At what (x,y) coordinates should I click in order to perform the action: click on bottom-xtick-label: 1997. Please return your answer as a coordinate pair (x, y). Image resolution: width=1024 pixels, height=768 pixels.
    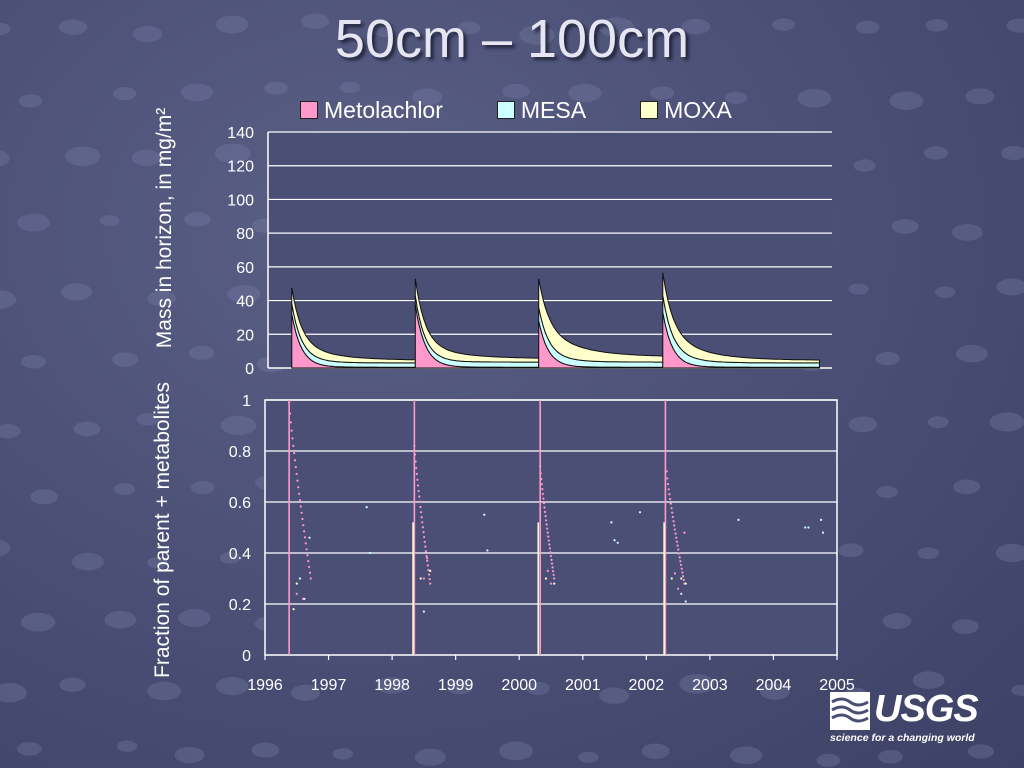
    Looking at the image, I should click on (329, 685).